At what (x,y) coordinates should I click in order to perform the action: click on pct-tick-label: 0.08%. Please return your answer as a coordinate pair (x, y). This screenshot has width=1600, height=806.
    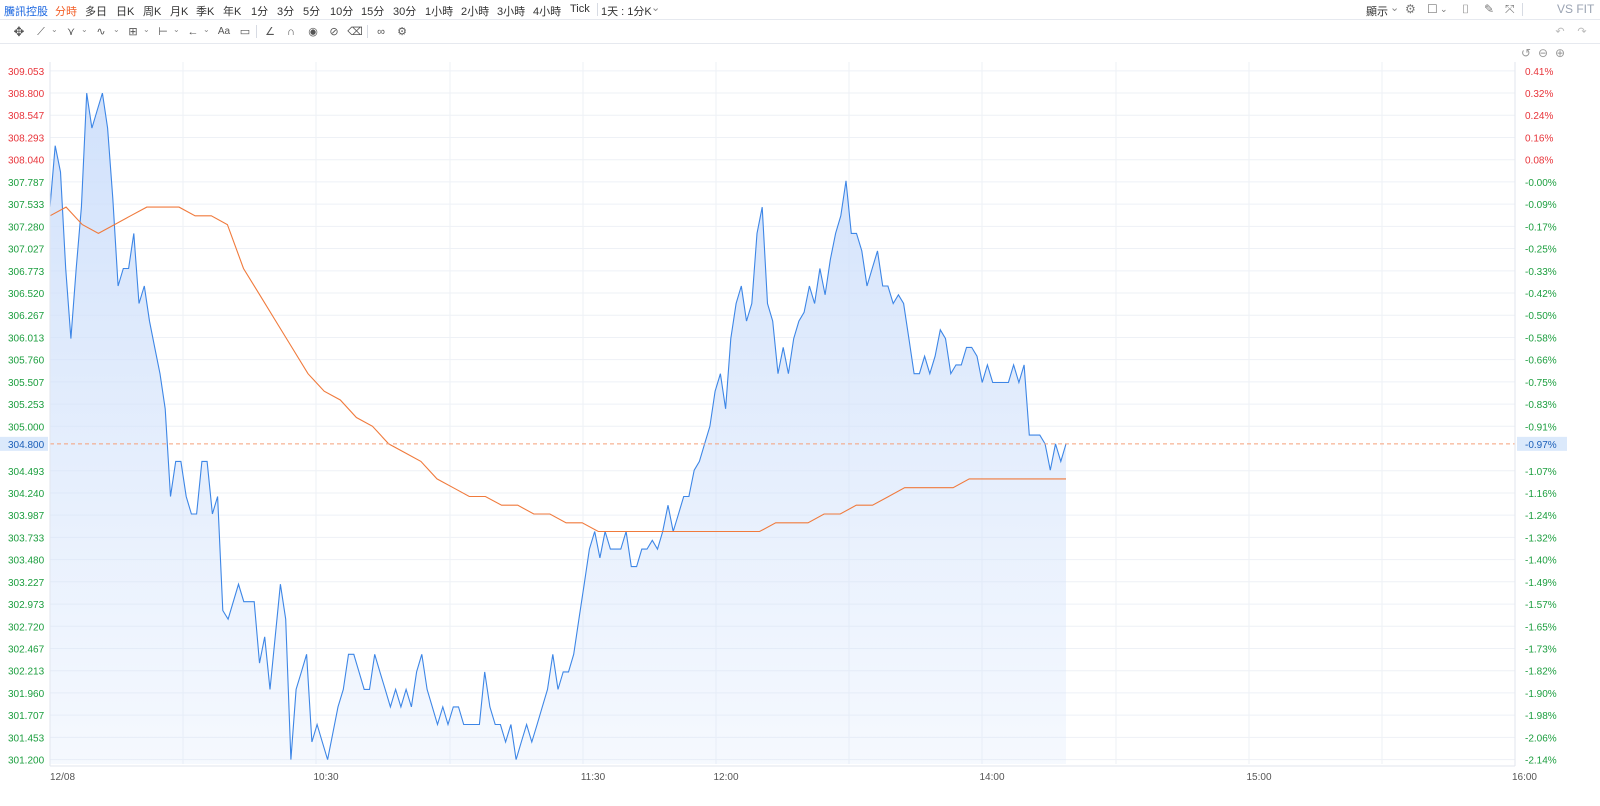
    Looking at the image, I should click on (1539, 161).